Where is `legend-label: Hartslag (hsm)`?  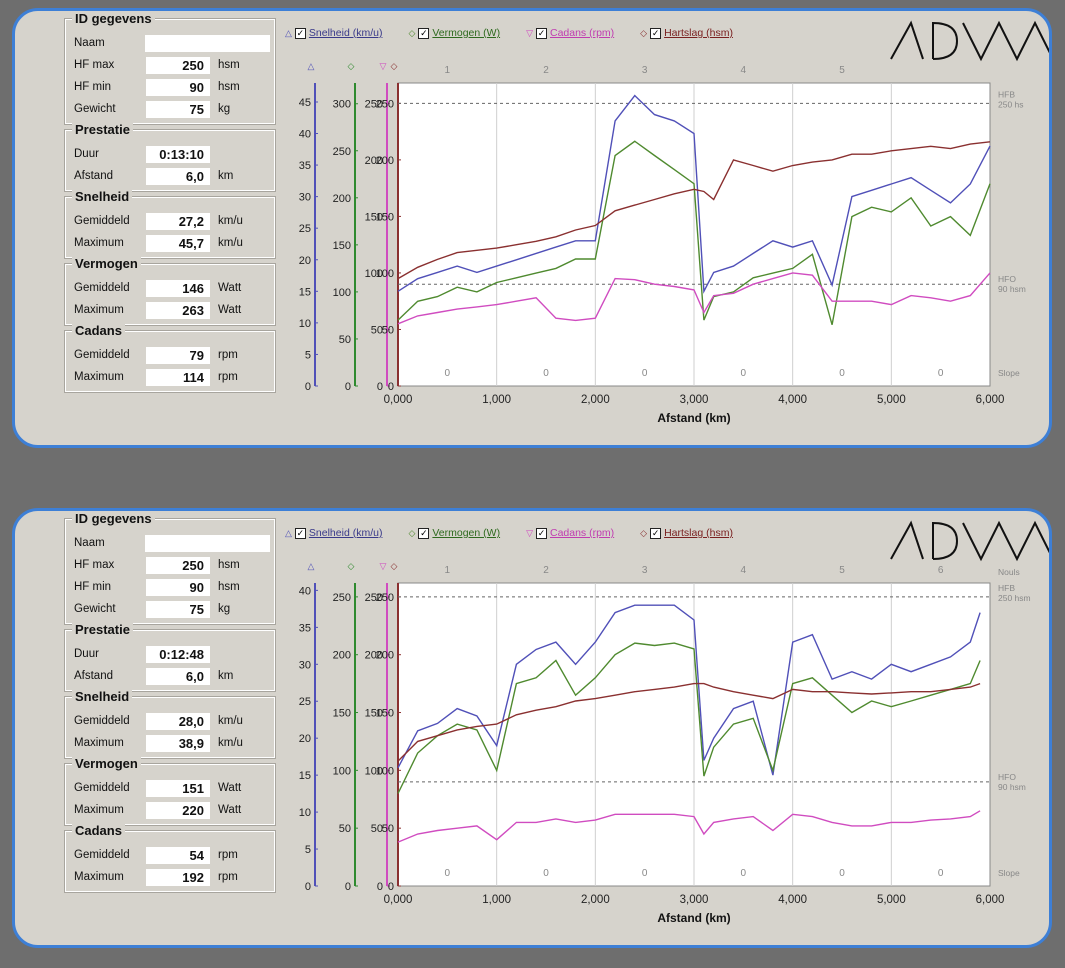
legend-label: Hartslag (hsm) is located at coordinates (698, 533).